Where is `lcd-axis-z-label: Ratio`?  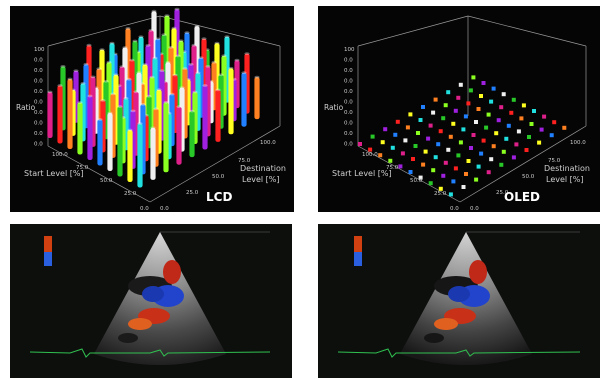
lcd-axis-z-label: Ratio is located at coordinates (26, 107).